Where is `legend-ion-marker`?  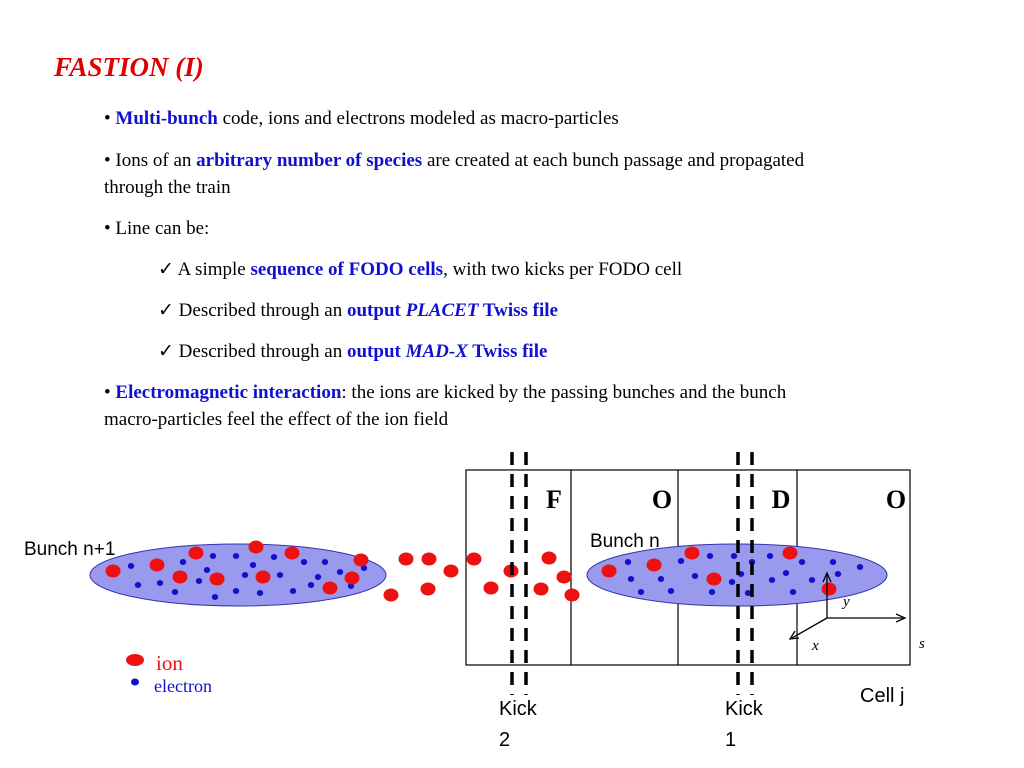
legend-ion-marker is located at coordinates (135, 660).